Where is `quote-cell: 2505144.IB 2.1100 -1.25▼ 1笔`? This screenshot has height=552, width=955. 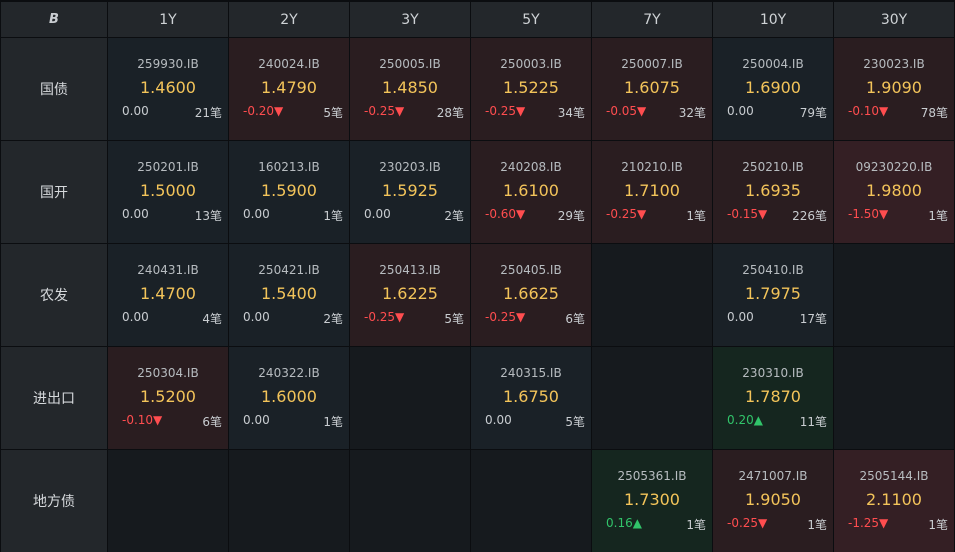 quote-cell: 2505144.IB 2.1100 -1.25▼ 1笔 is located at coordinates (894, 501).